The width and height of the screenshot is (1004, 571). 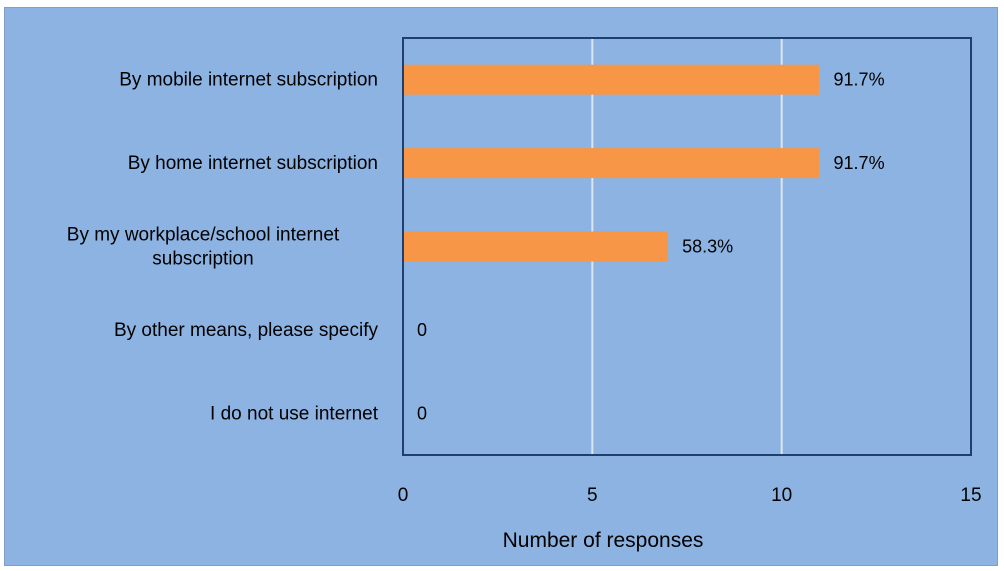 I want to click on data-label: 58.3%, so click(x=707, y=247).